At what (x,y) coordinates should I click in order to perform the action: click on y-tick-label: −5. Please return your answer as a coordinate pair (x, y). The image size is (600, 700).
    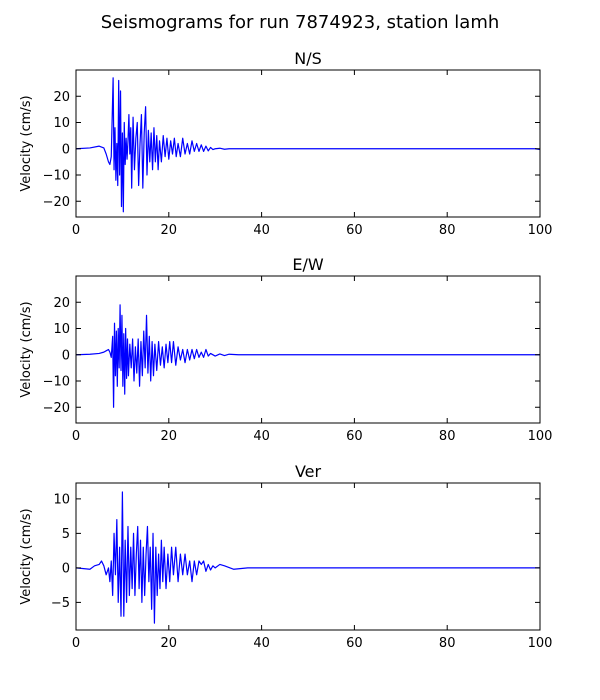
    Looking at the image, I should click on (60, 603).